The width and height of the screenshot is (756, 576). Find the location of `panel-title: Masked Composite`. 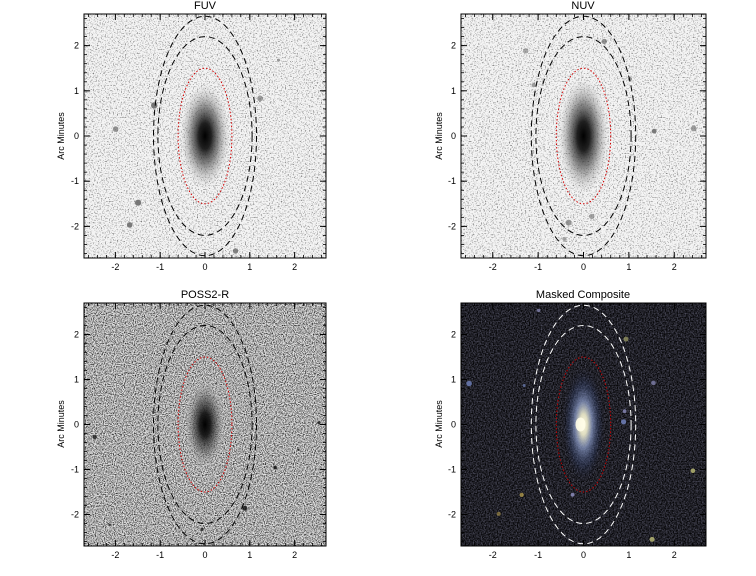

panel-title: Masked Composite is located at coordinates (583, 295).